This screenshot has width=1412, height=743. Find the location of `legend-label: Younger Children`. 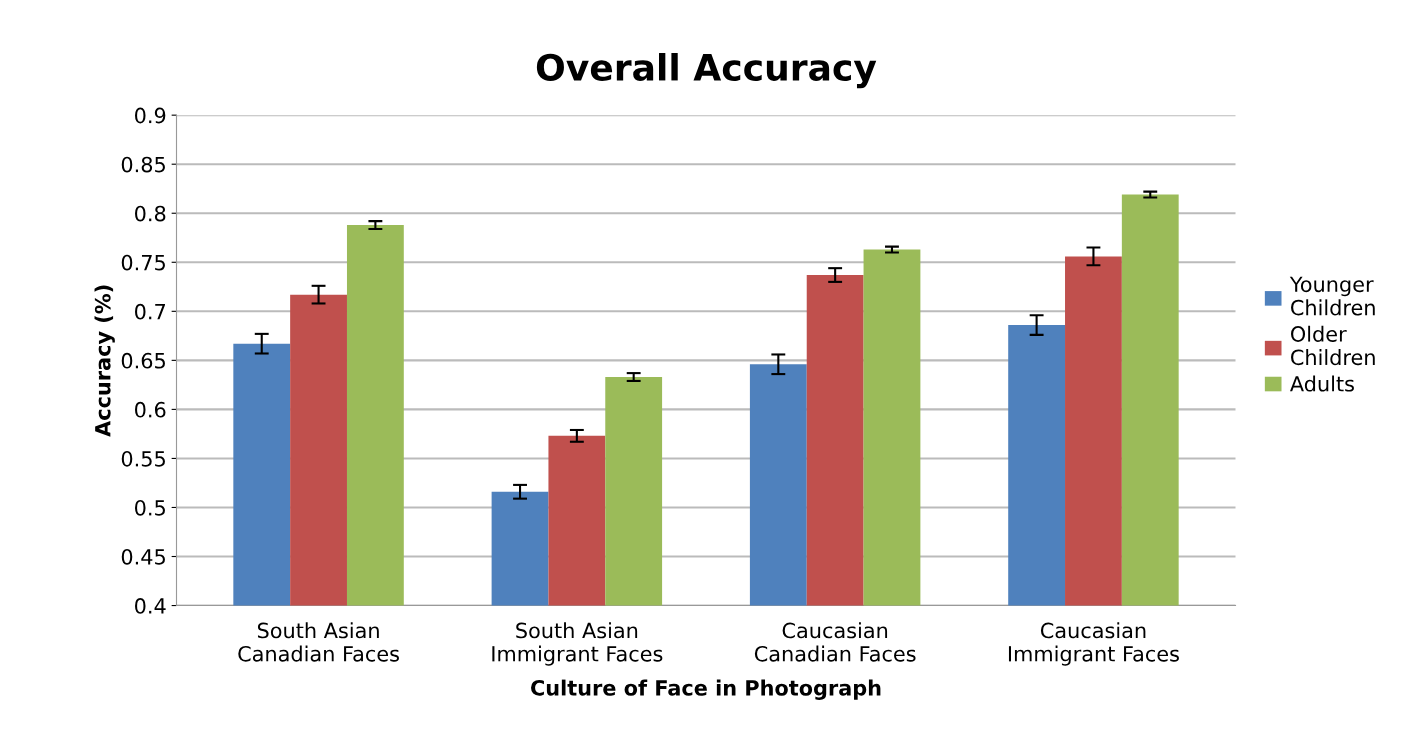

legend-label: Younger Children is located at coordinates (1332, 296).